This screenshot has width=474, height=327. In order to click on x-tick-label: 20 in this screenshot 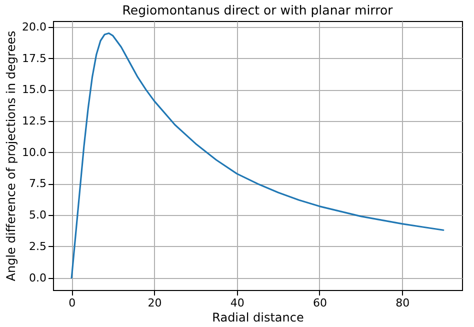, I will do `click(155, 303)`.